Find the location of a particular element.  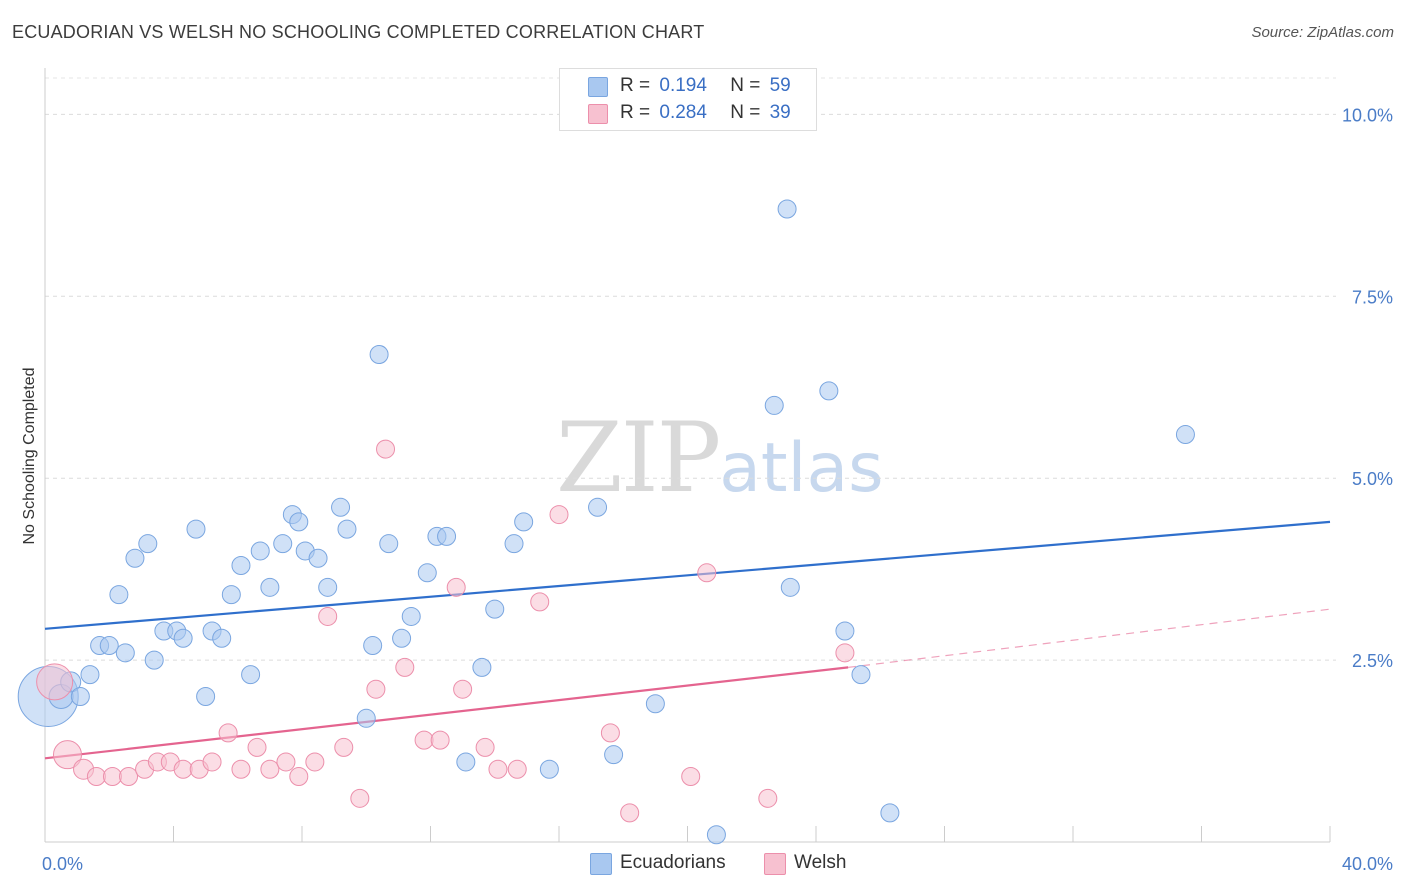

legend-n-value: 59 is located at coordinates (780, 85).